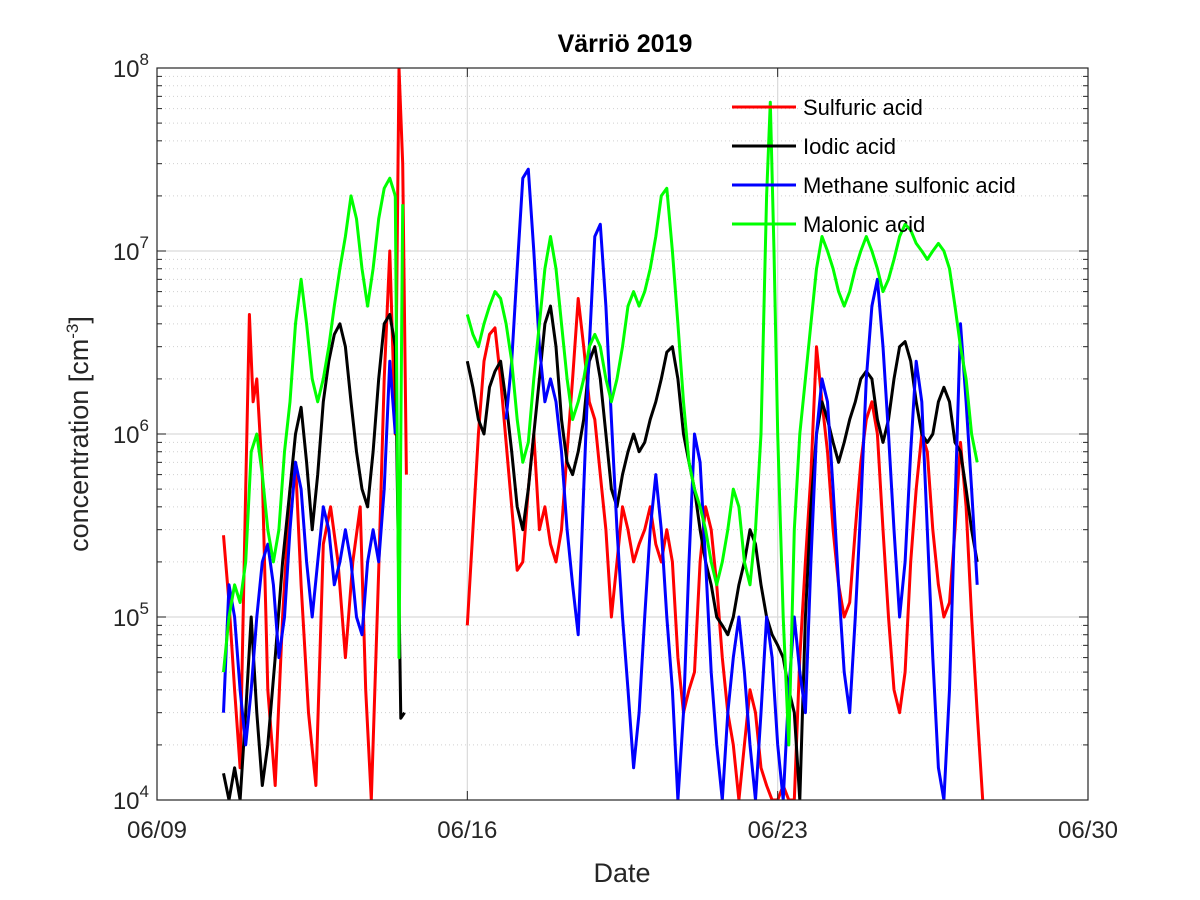 The image size is (1200, 900). Describe the element at coordinates (1088, 830) in the screenshot. I see `x-tick-label: 06/30` at that location.